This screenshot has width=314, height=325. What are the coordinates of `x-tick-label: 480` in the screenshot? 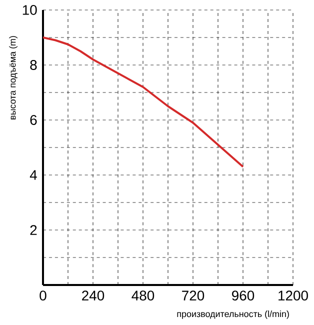 It's located at (143, 295).